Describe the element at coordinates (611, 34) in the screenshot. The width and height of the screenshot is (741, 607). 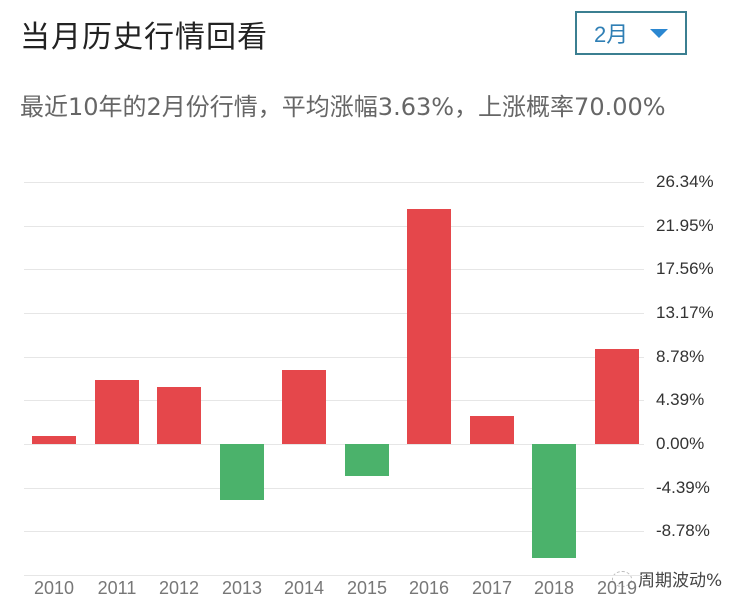
I see `month-select-value: 2月` at that location.